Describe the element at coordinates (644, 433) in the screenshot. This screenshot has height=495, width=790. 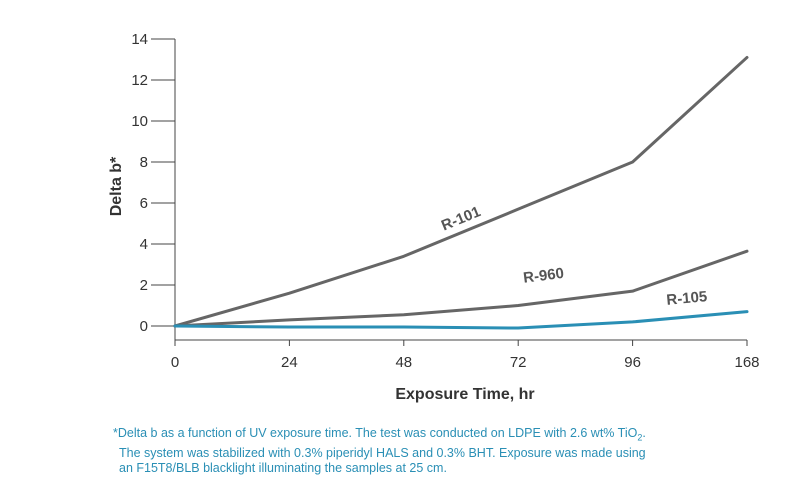
I see `caption-line-1-end: .` at that location.